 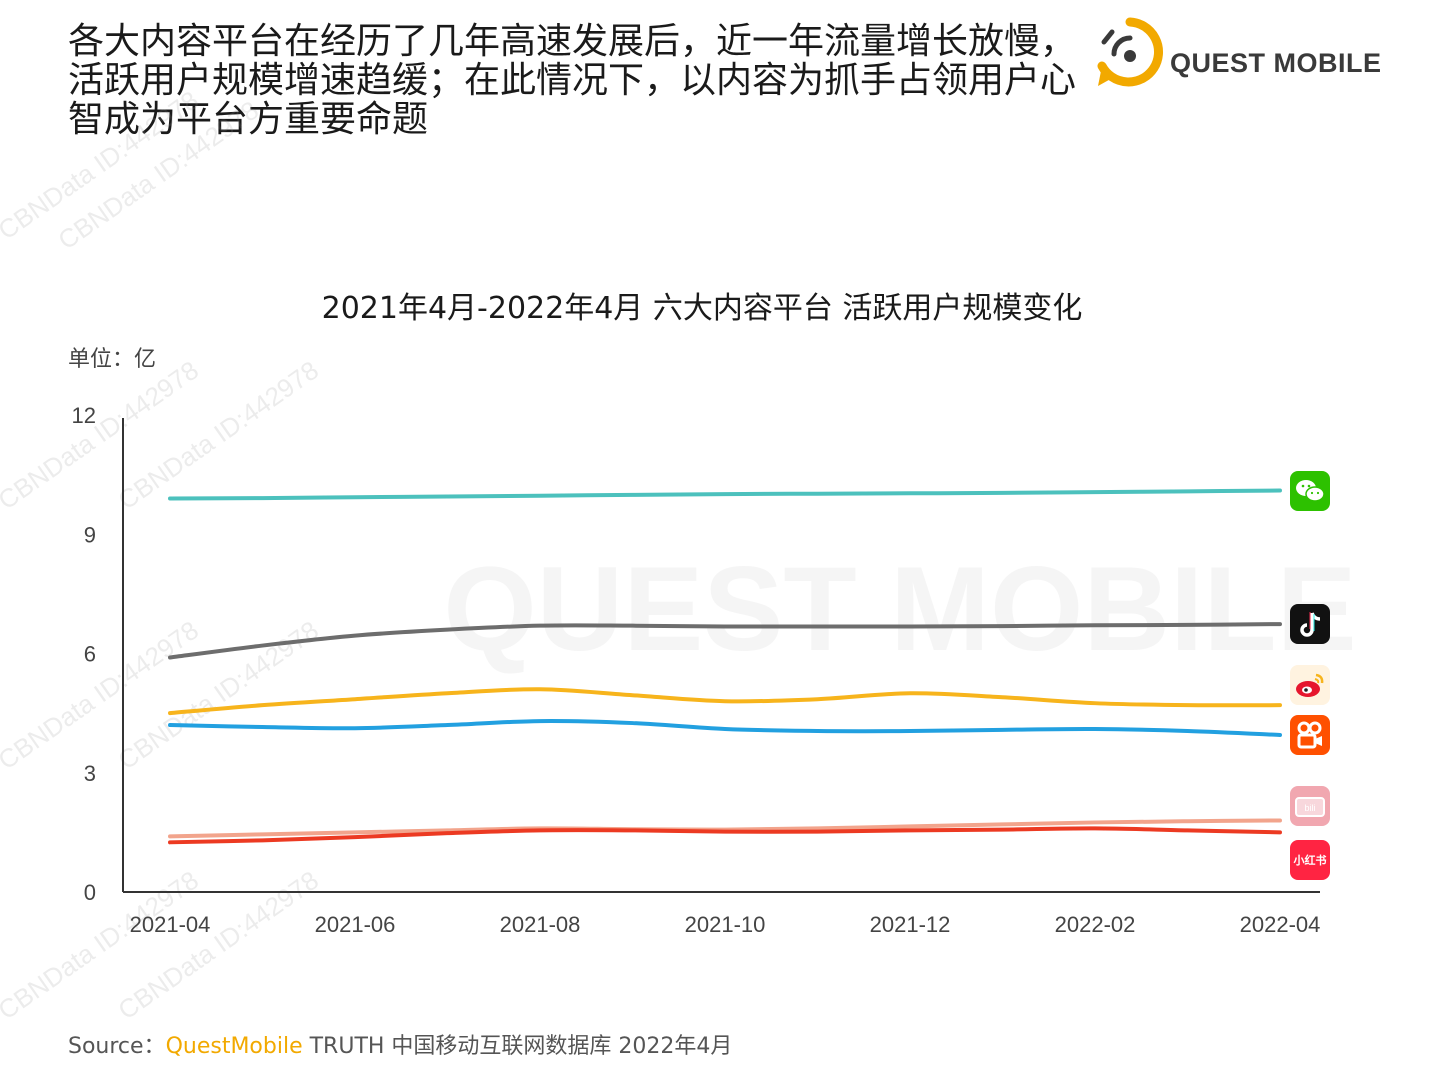 I want to click on kuaishou-icon, so click(x=1310, y=734).